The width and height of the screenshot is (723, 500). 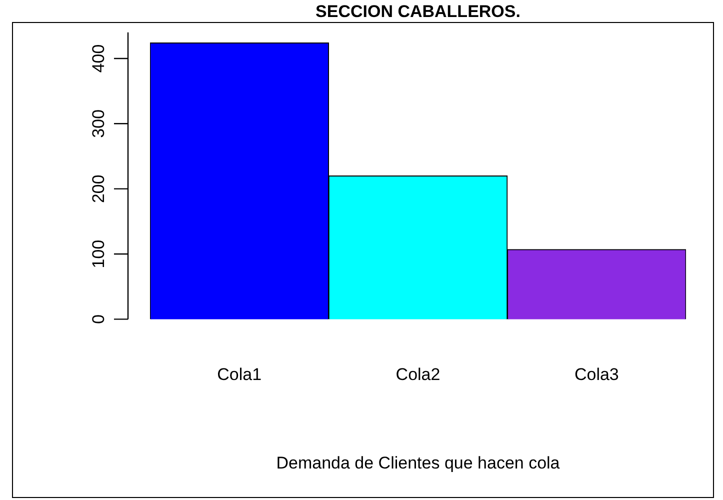 I want to click on y-tick-label: 0, so click(x=98, y=319).